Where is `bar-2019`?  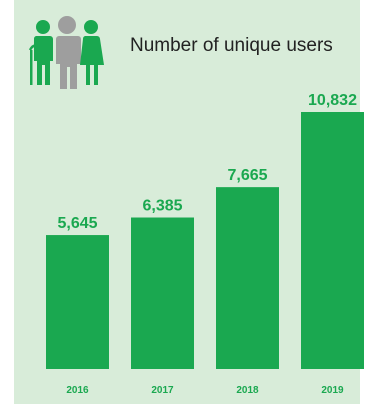 bar-2019 is located at coordinates (332, 240).